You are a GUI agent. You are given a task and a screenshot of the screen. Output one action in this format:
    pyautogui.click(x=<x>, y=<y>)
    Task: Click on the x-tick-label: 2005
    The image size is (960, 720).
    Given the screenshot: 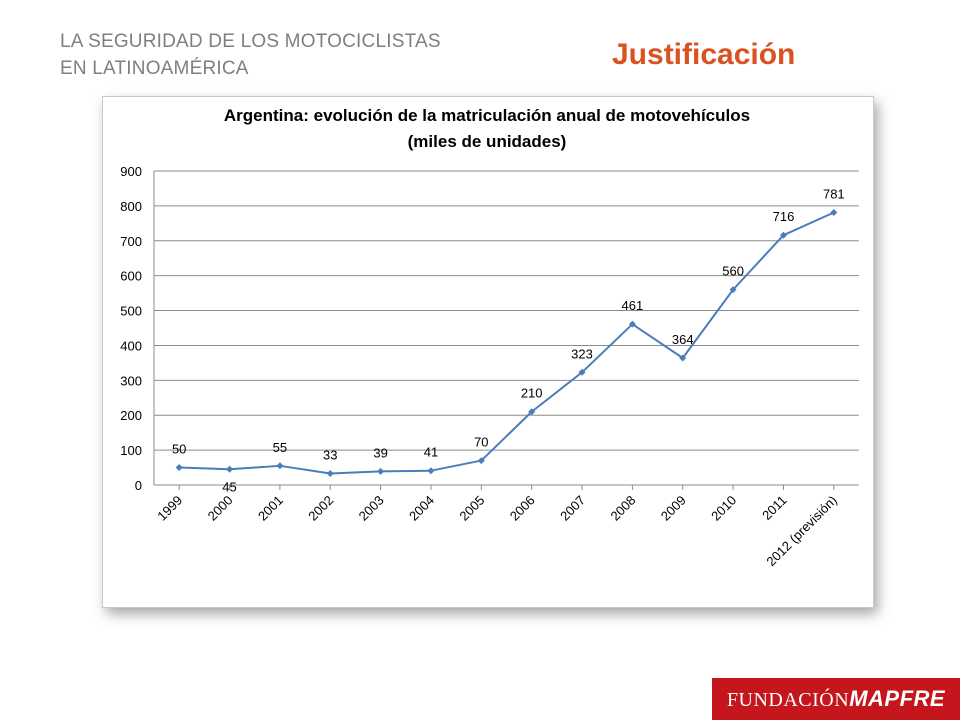 What is the action you would take?
    pyautogui.click(x=471, y=508)
    